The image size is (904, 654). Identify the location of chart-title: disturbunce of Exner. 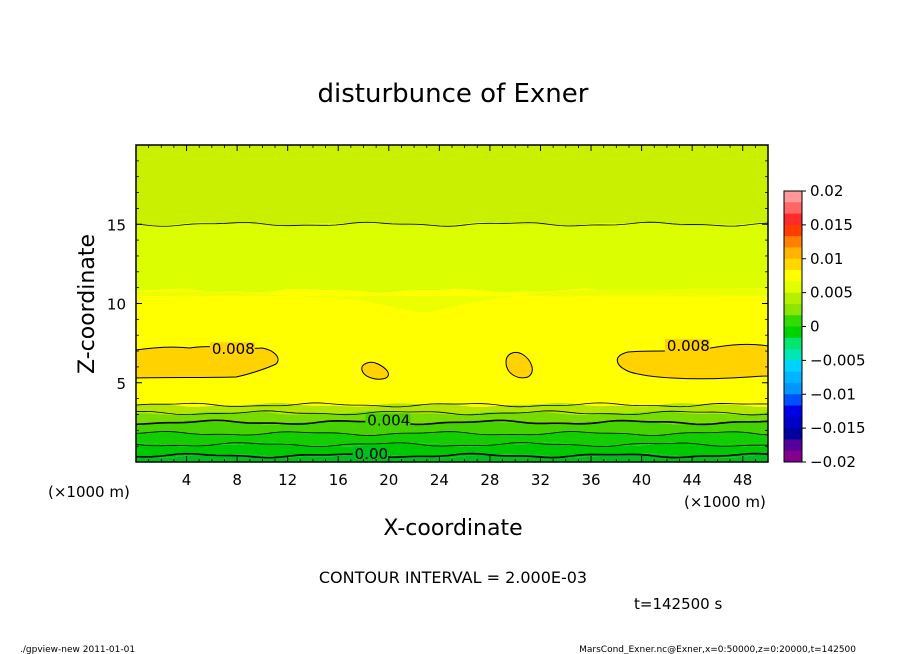
(453, 94).